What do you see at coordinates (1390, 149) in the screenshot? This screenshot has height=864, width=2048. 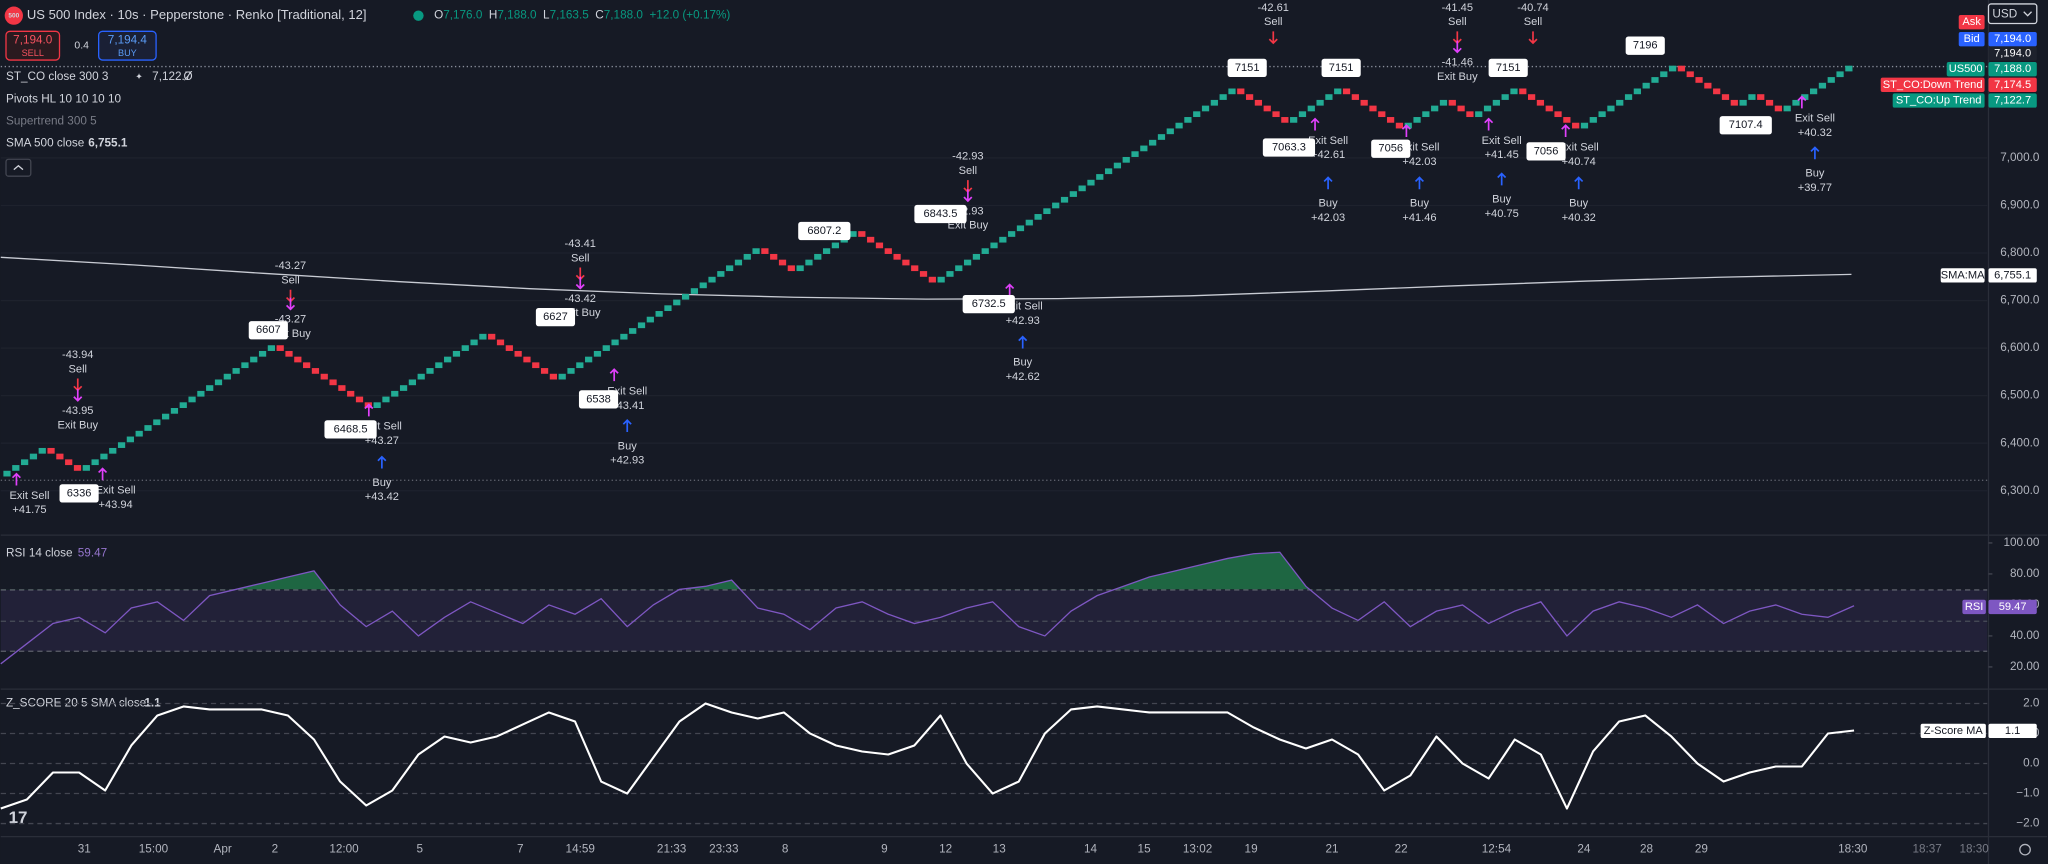 I see `pivot-label: 7056` at bounding box center [1390, 149].